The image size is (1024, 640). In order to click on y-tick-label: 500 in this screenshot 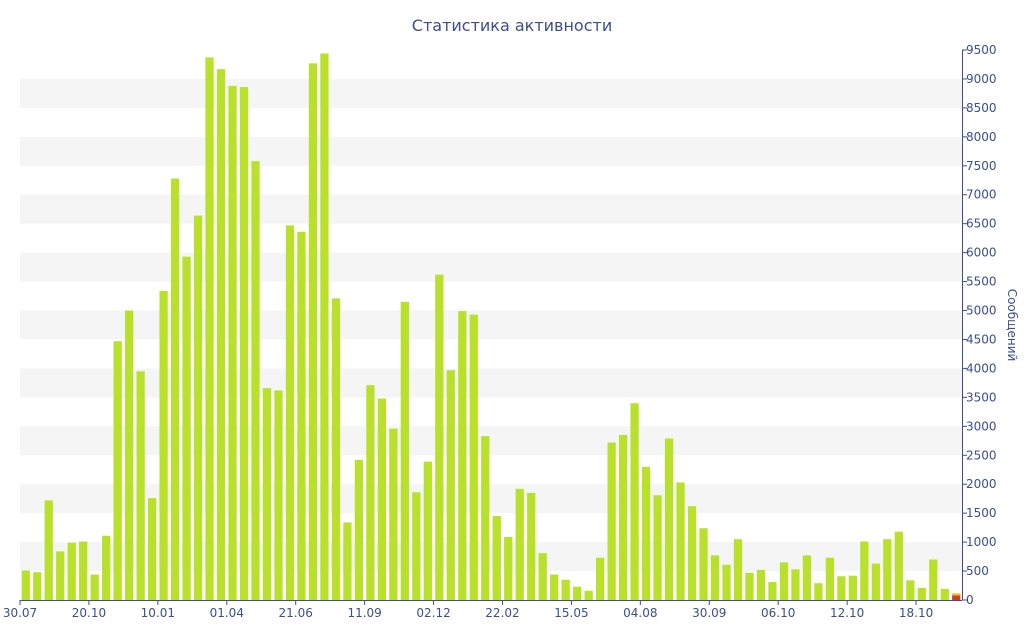, I will do `click(977, 571)`.